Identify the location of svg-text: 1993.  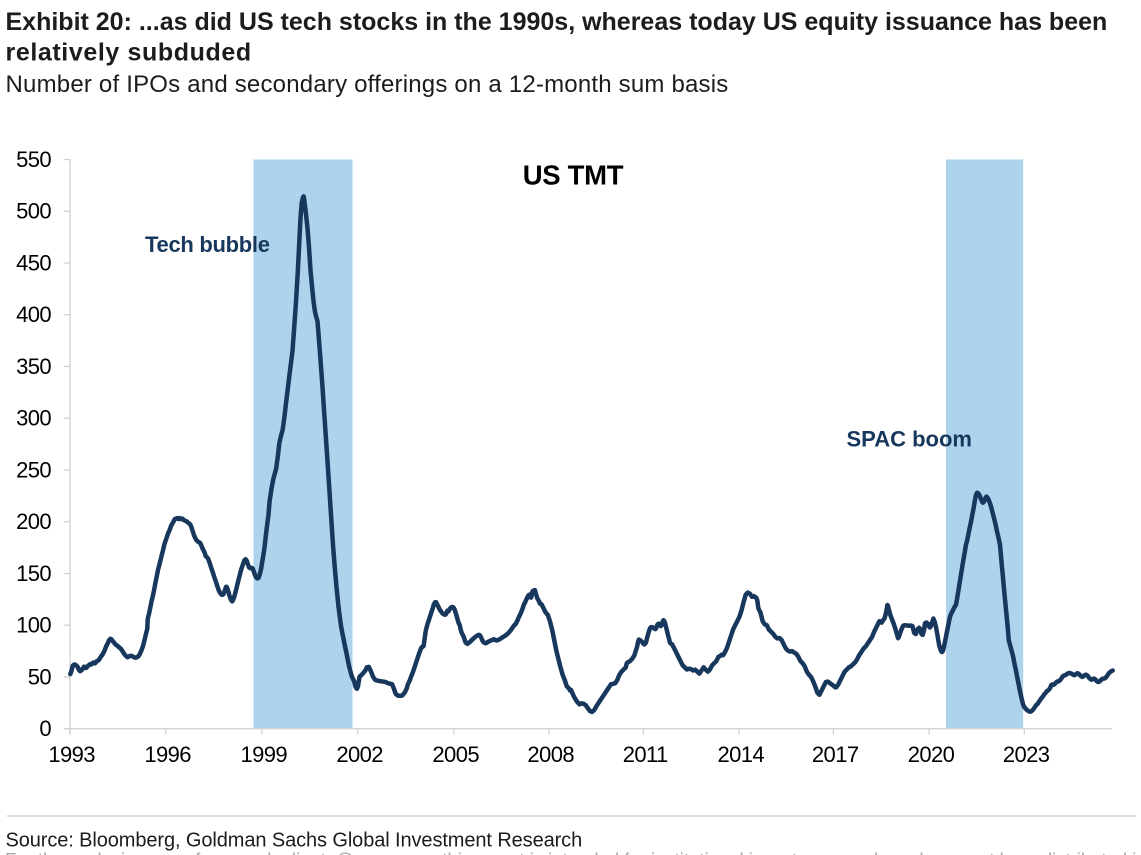
(71, 754).